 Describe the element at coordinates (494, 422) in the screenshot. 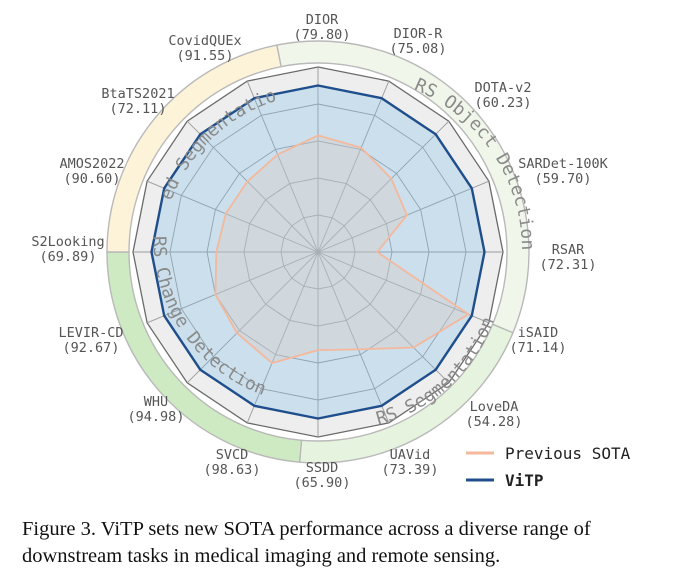

I see `axis-value-loveda: (54.28)` at that location.